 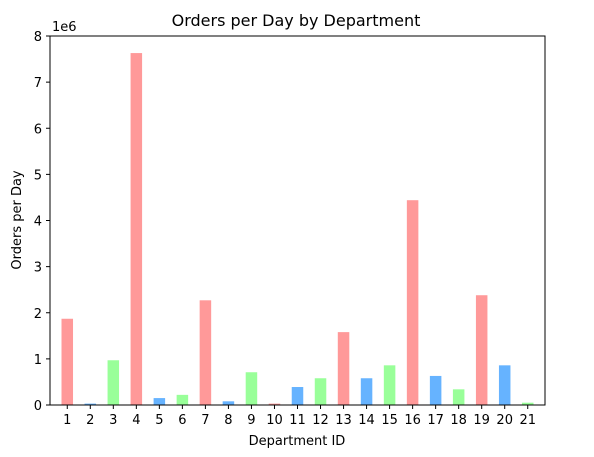 I want to click on x-tick-label: 19, so click(x=481, y=420).